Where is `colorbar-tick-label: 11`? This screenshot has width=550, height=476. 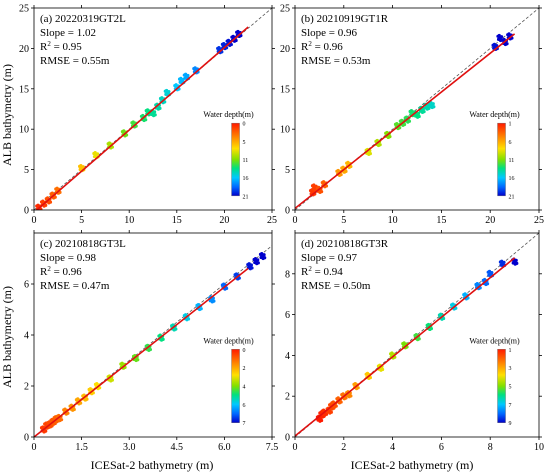
colorbar-tick-label: 11 is located at coordinates (246, 161).